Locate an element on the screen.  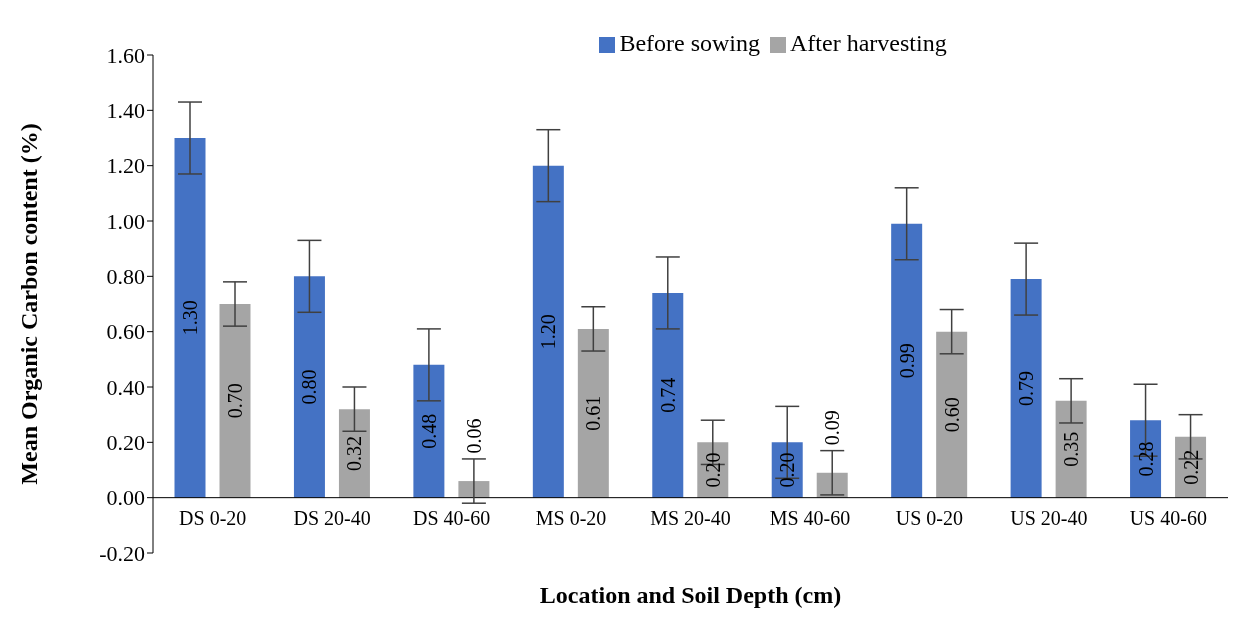
x-tick-label: US 0-20 is located at coordinates (929, 517).